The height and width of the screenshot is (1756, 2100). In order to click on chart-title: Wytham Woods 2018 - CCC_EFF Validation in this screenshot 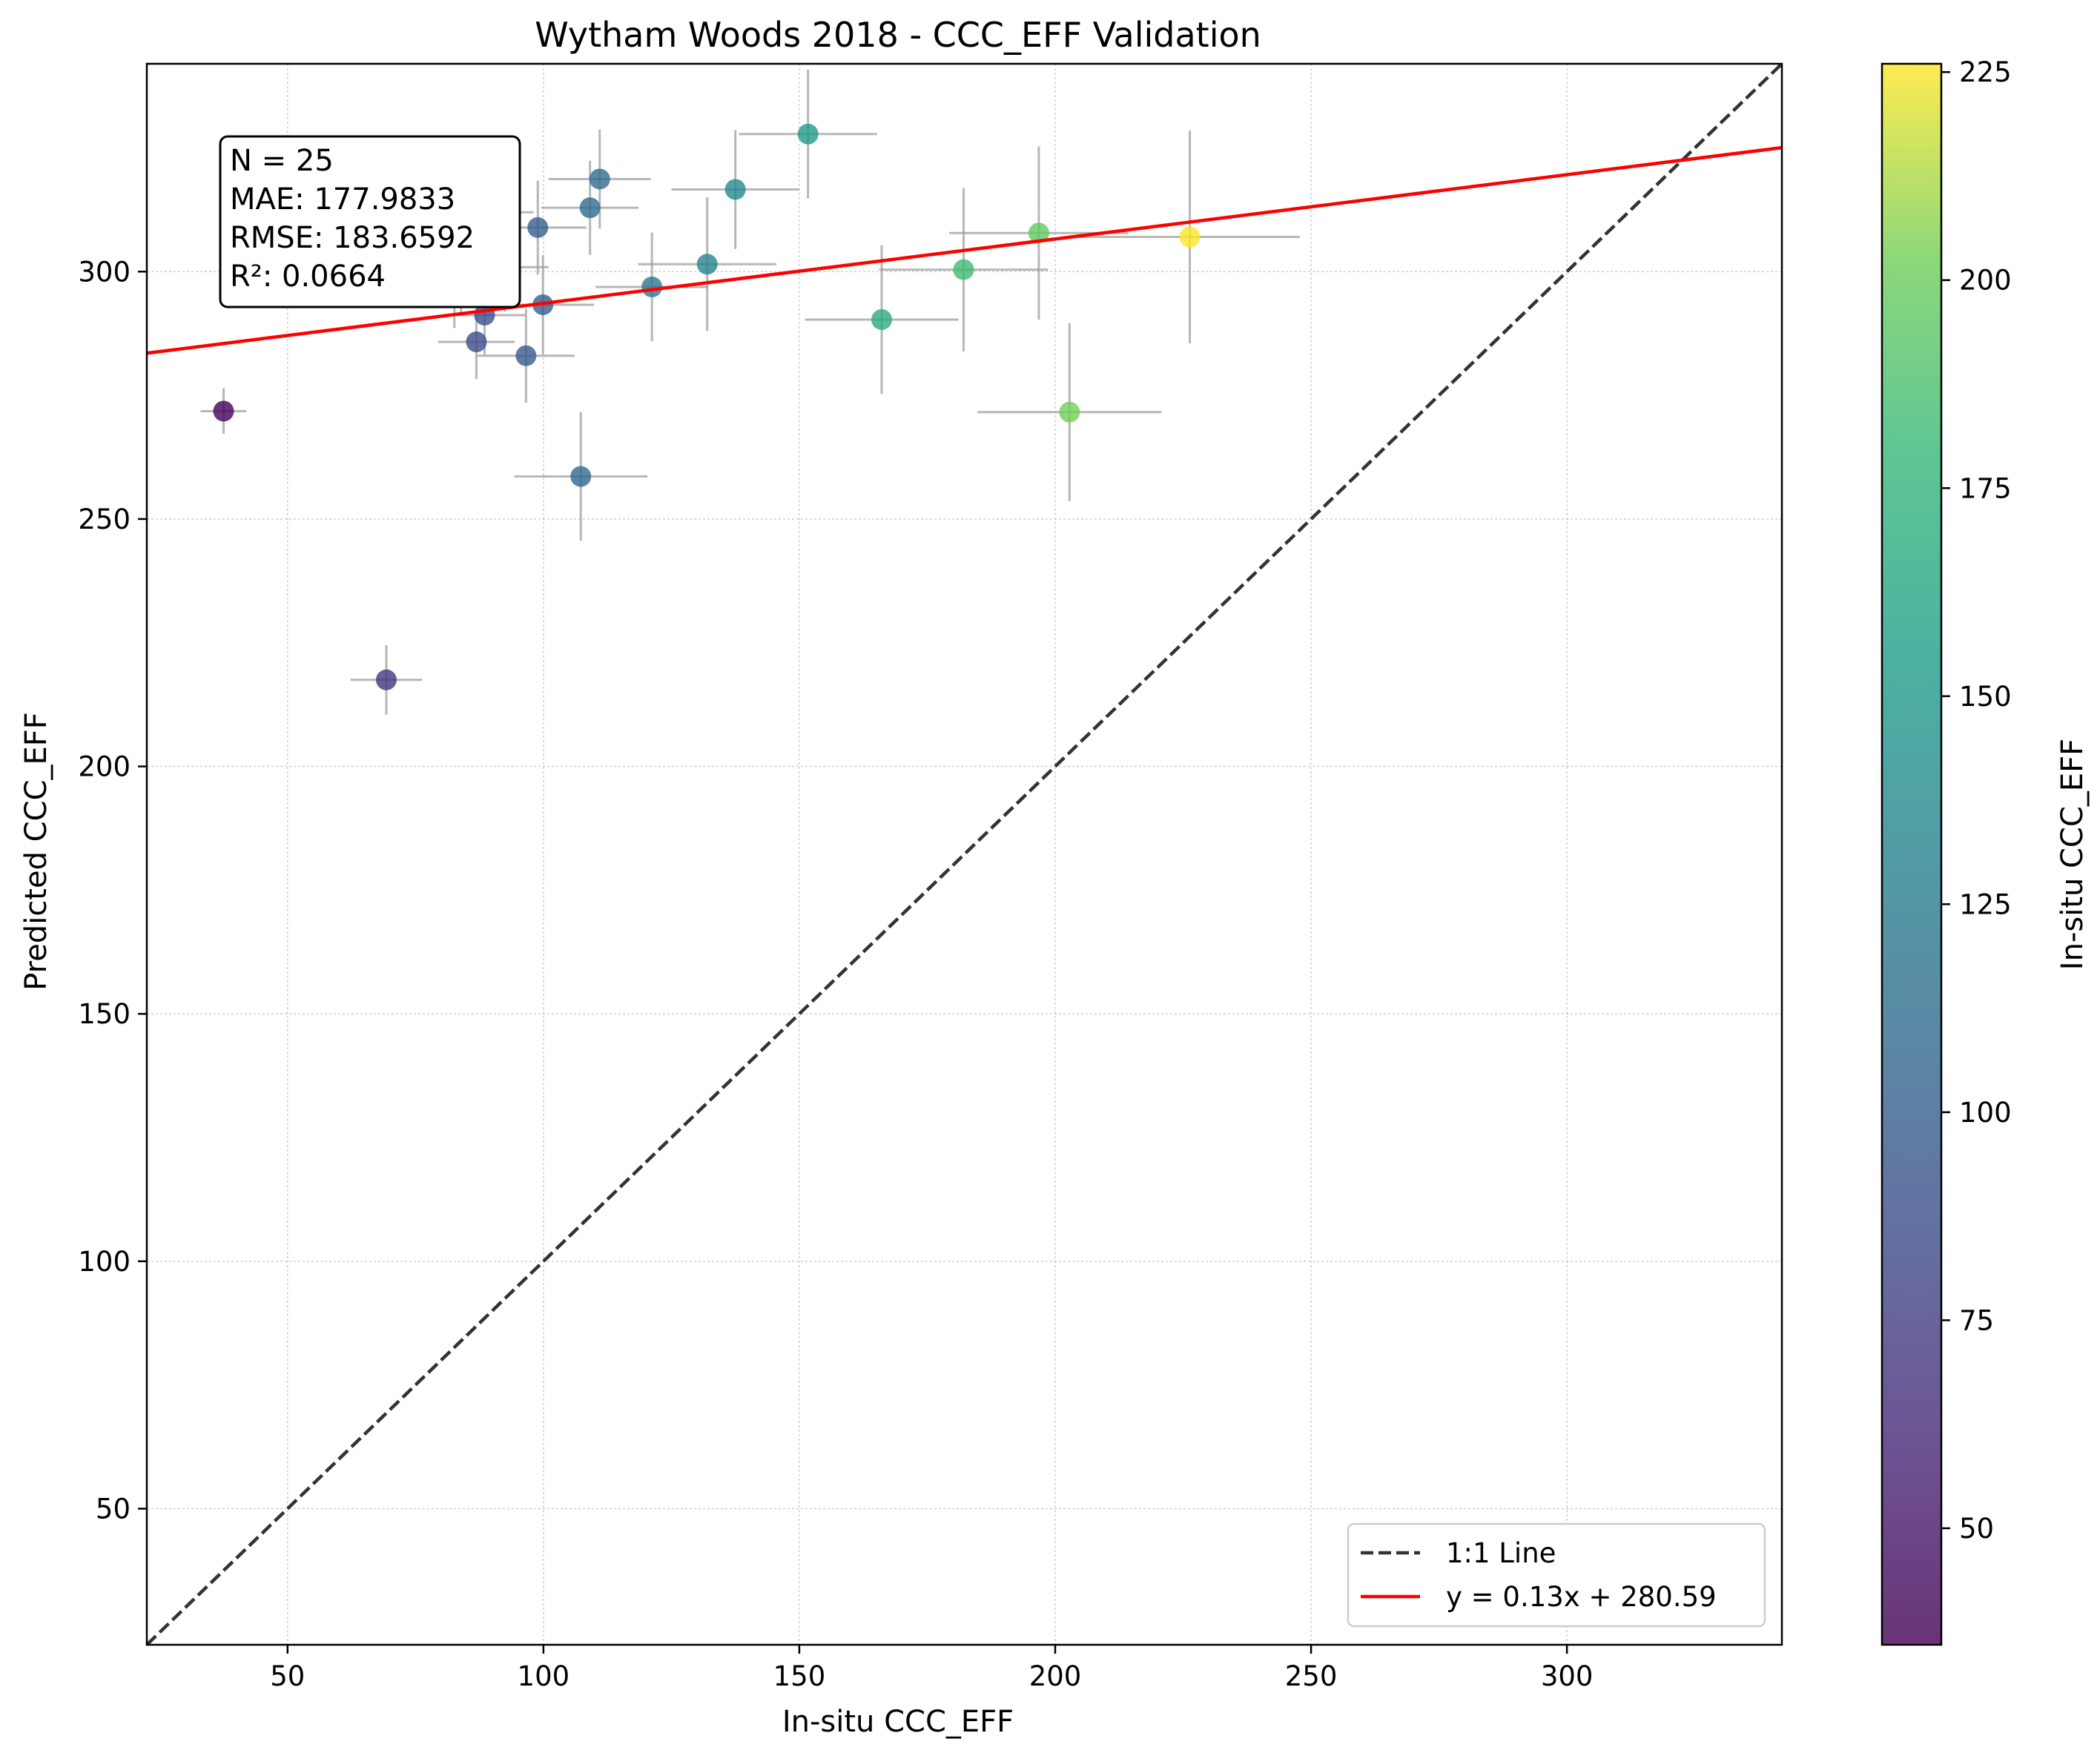, I will do `click(898, 35)`.